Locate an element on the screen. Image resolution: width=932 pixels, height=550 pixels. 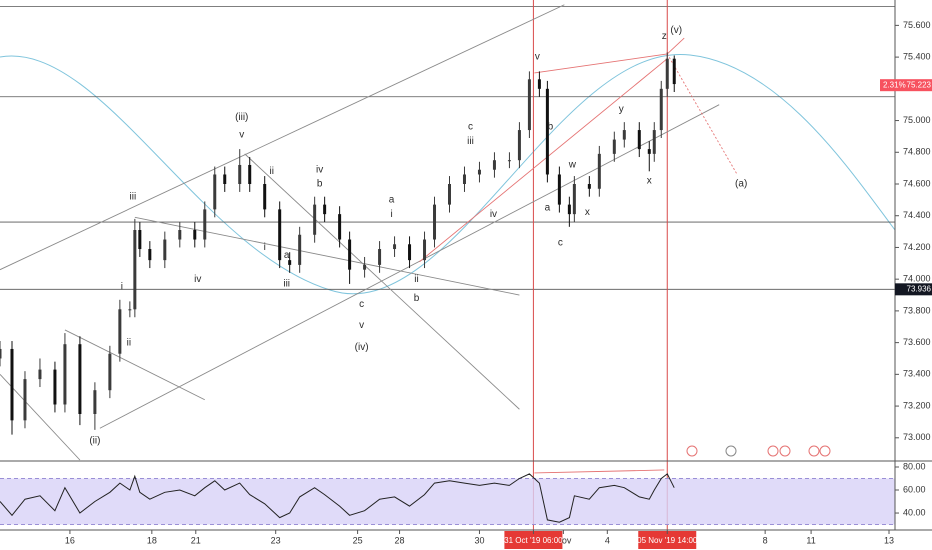
x-tick-label: 23 is located at coordinates (276, 540).